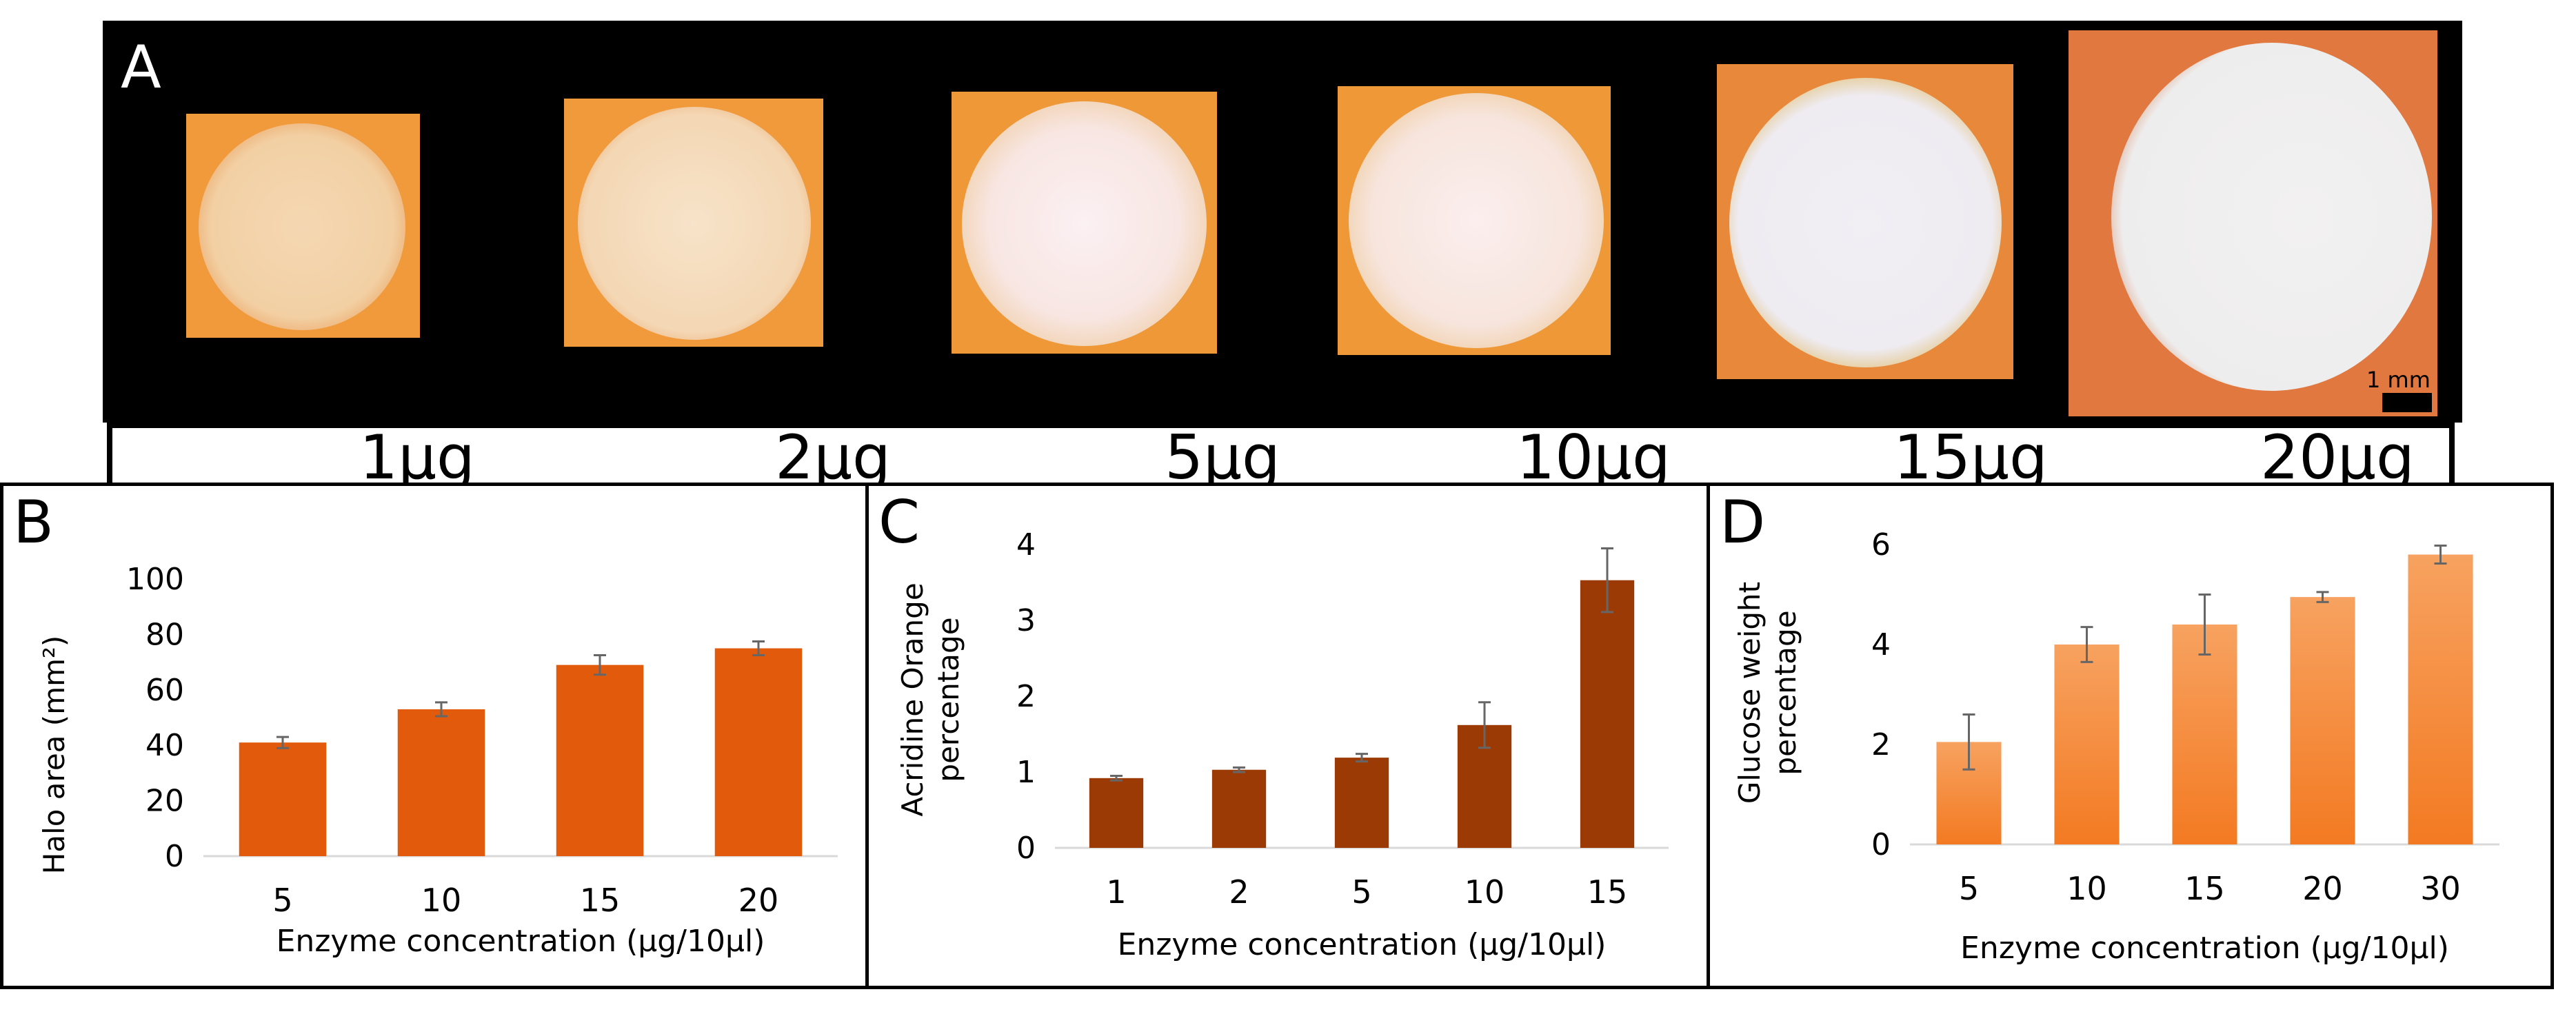 This screenshot has height=1014, width=2576. What do you see at coordinates (1881, 544) in the screenshot?
I see `y-tick-label: 6` at bounding box center [1881, 544].